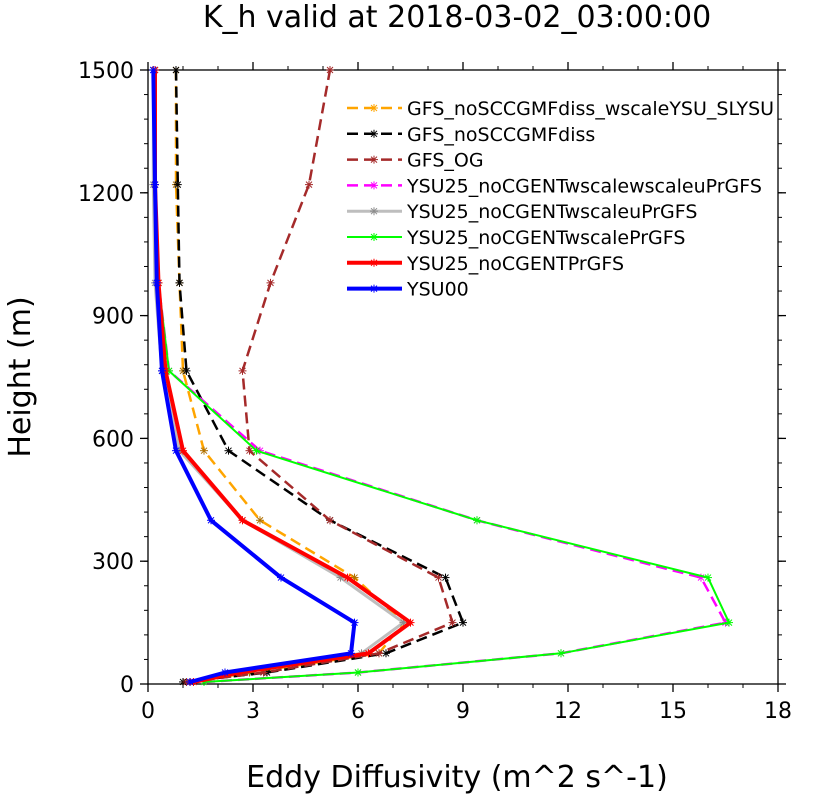  What do you see at coordinates (584, 186) in the screenshot?
I see `legend-label: YSU25_noCGENTwscalewscaleuPrGFS` at bounding box center [584, 186].